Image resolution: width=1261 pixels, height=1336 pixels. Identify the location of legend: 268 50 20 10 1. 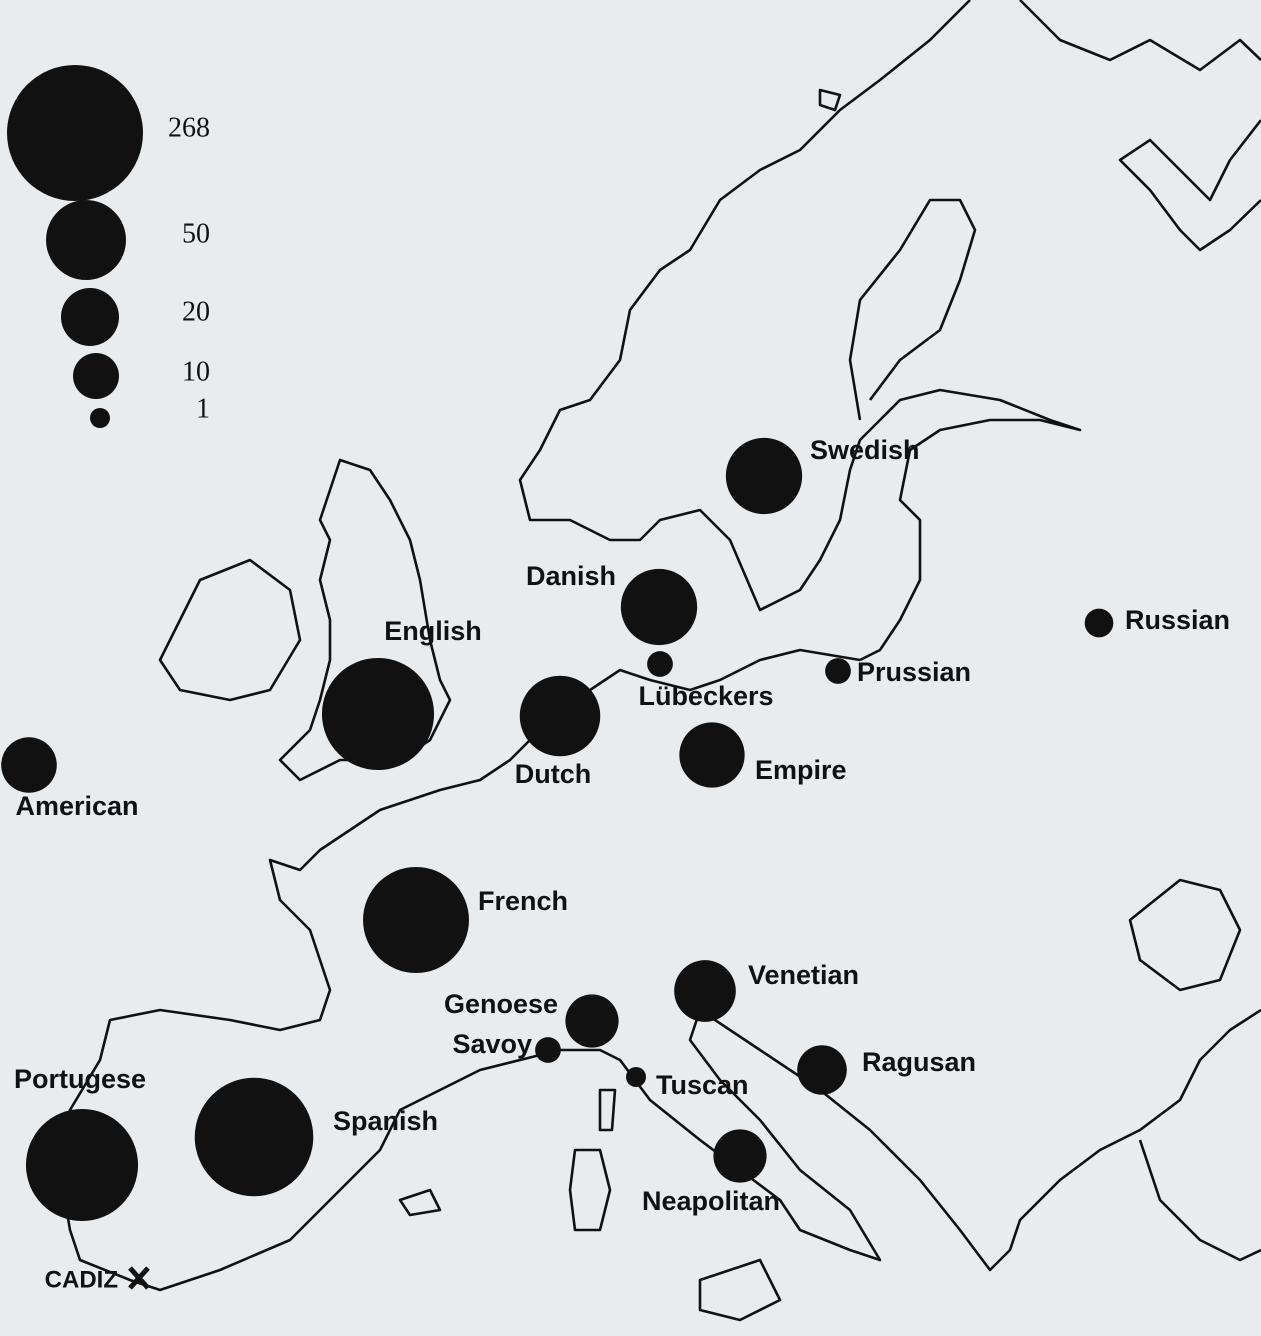
(108, 246).